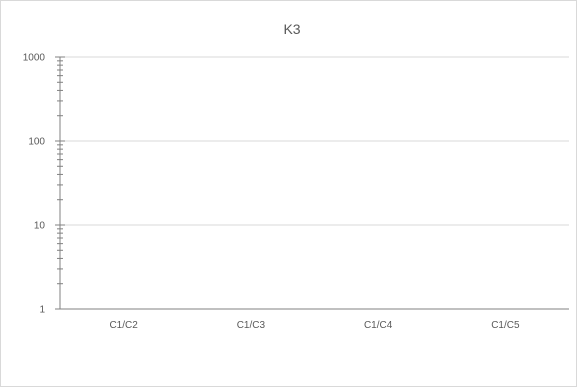  What do you see at coordinates (378, 325) in the screenshot?
I see `x-tick-label: C1/C4` at bounding box center [378, 325].